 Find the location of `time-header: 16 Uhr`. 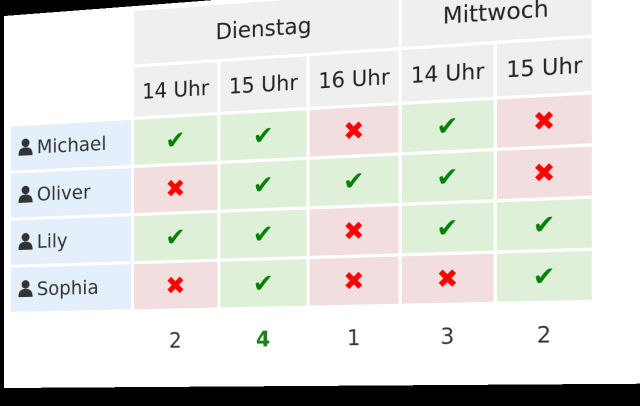

time-header: 16 Uhr is located at coordinates (354, 78).